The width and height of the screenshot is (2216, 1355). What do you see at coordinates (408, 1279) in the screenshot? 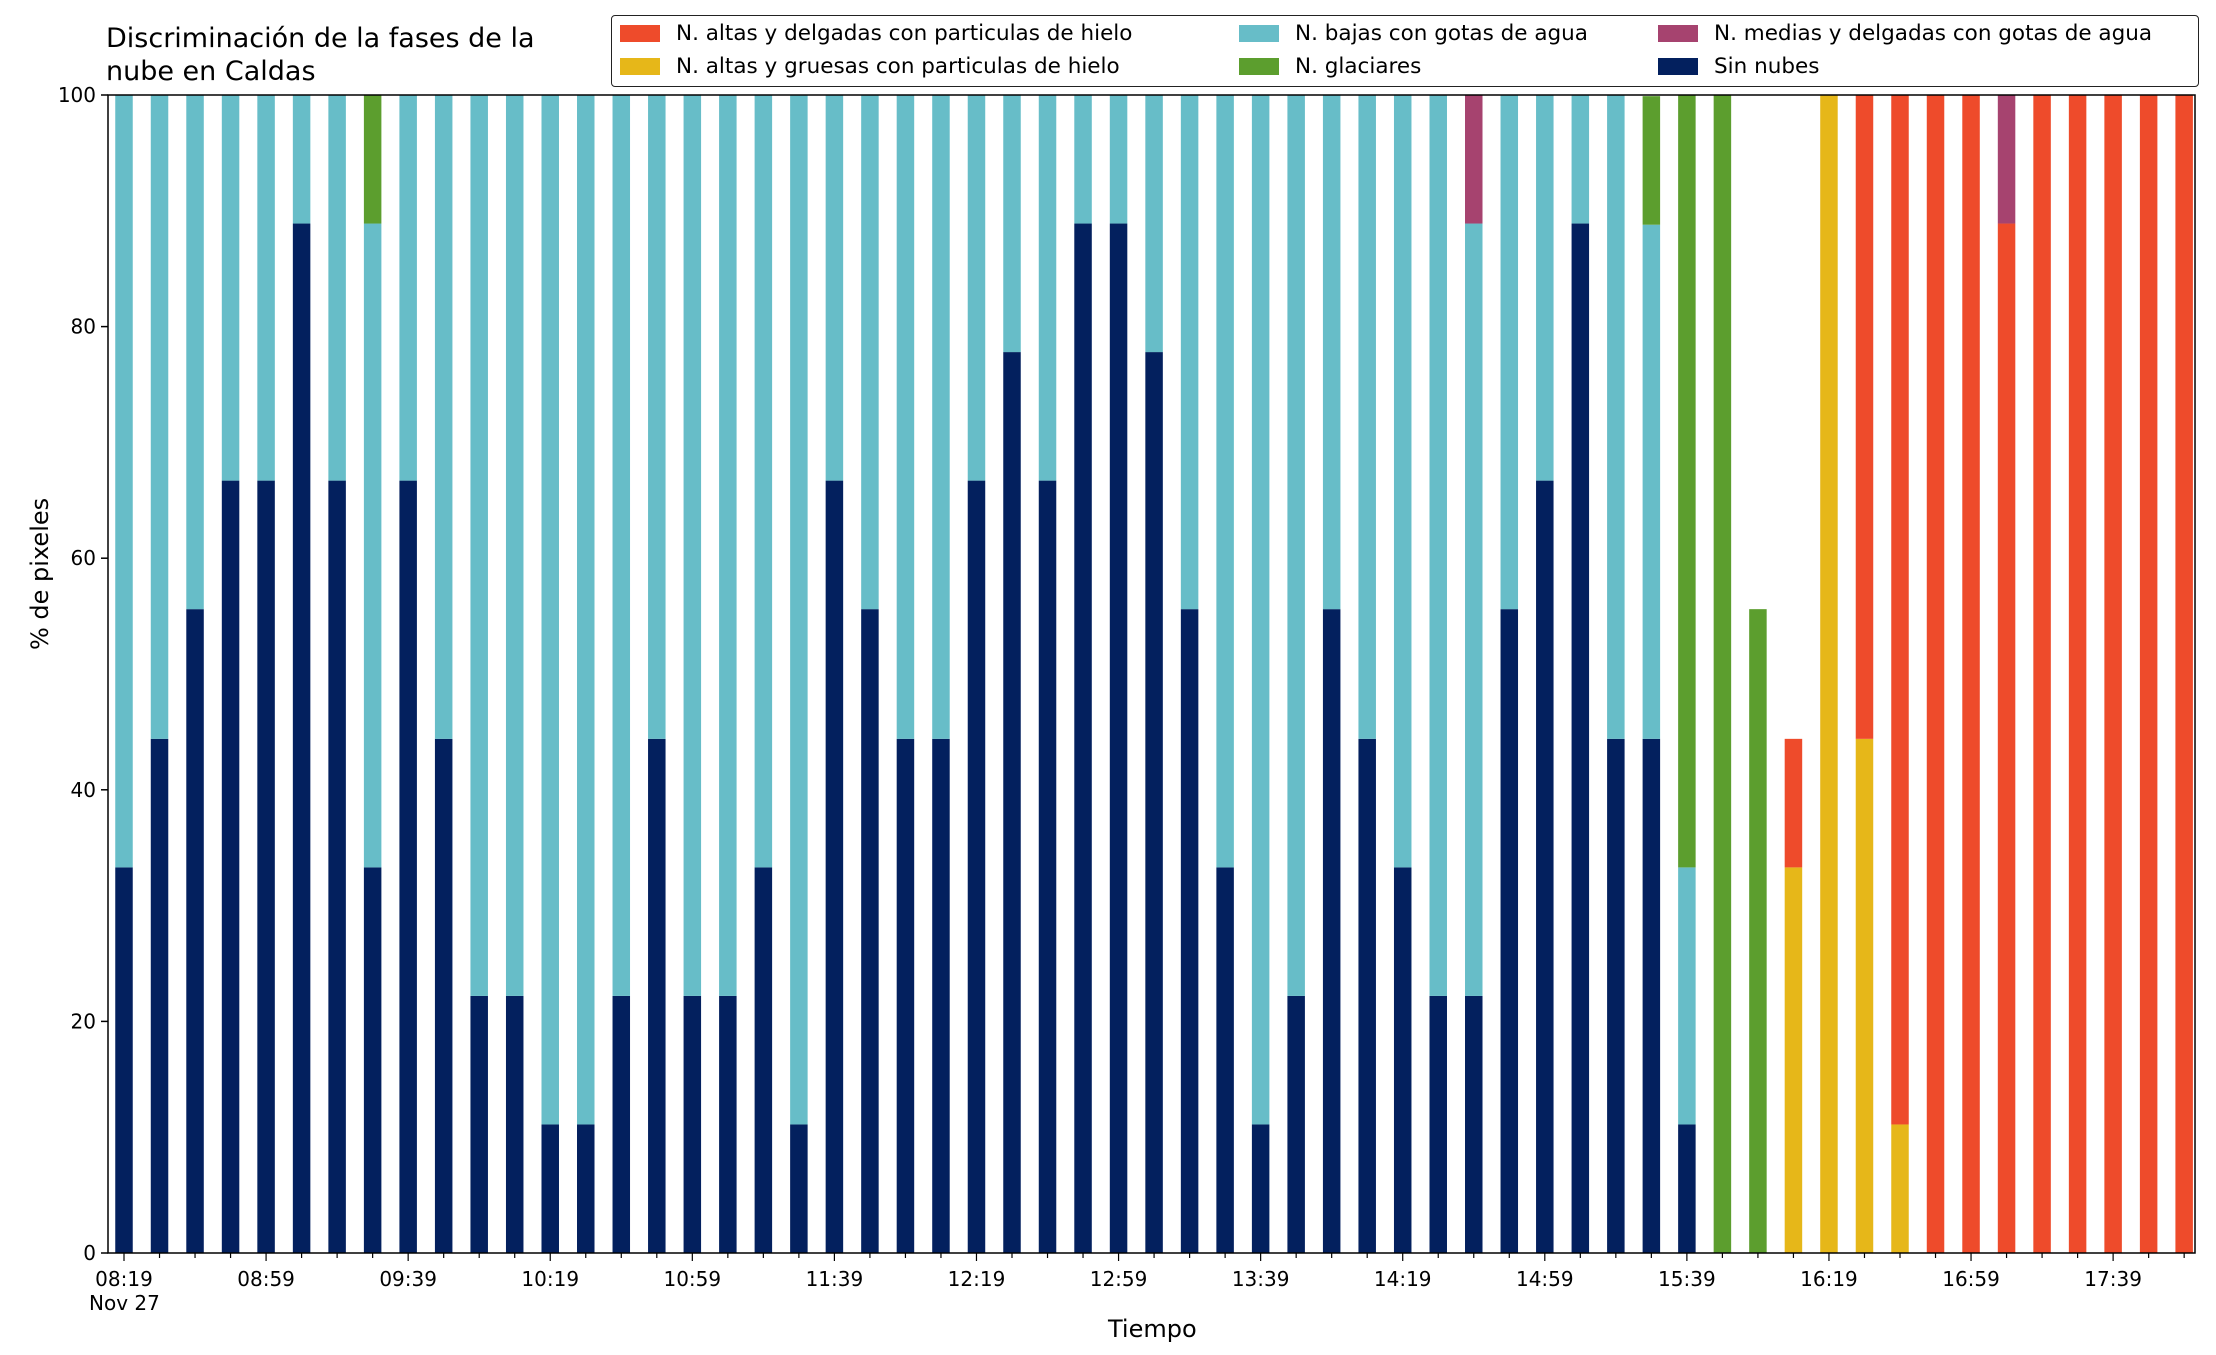
I see `x-tick-label: 09:39` at bounding box center [408, 1279].